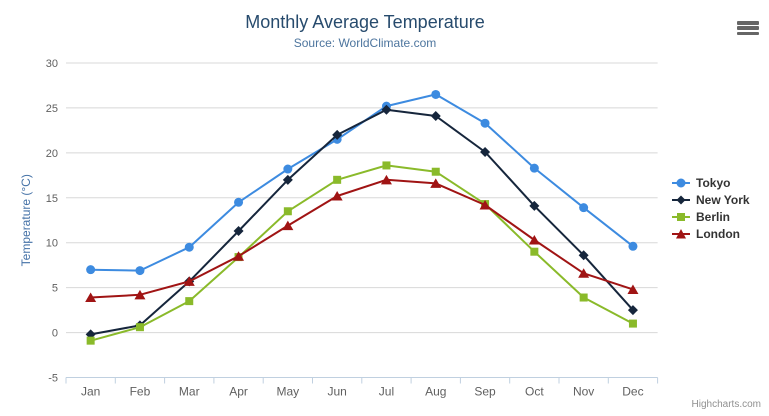 The width and height of the screenshot is (769, 416). Describe the element at coordinates (140, 392) in the screenshot. I see `x-axis-label: Feb` at that location.